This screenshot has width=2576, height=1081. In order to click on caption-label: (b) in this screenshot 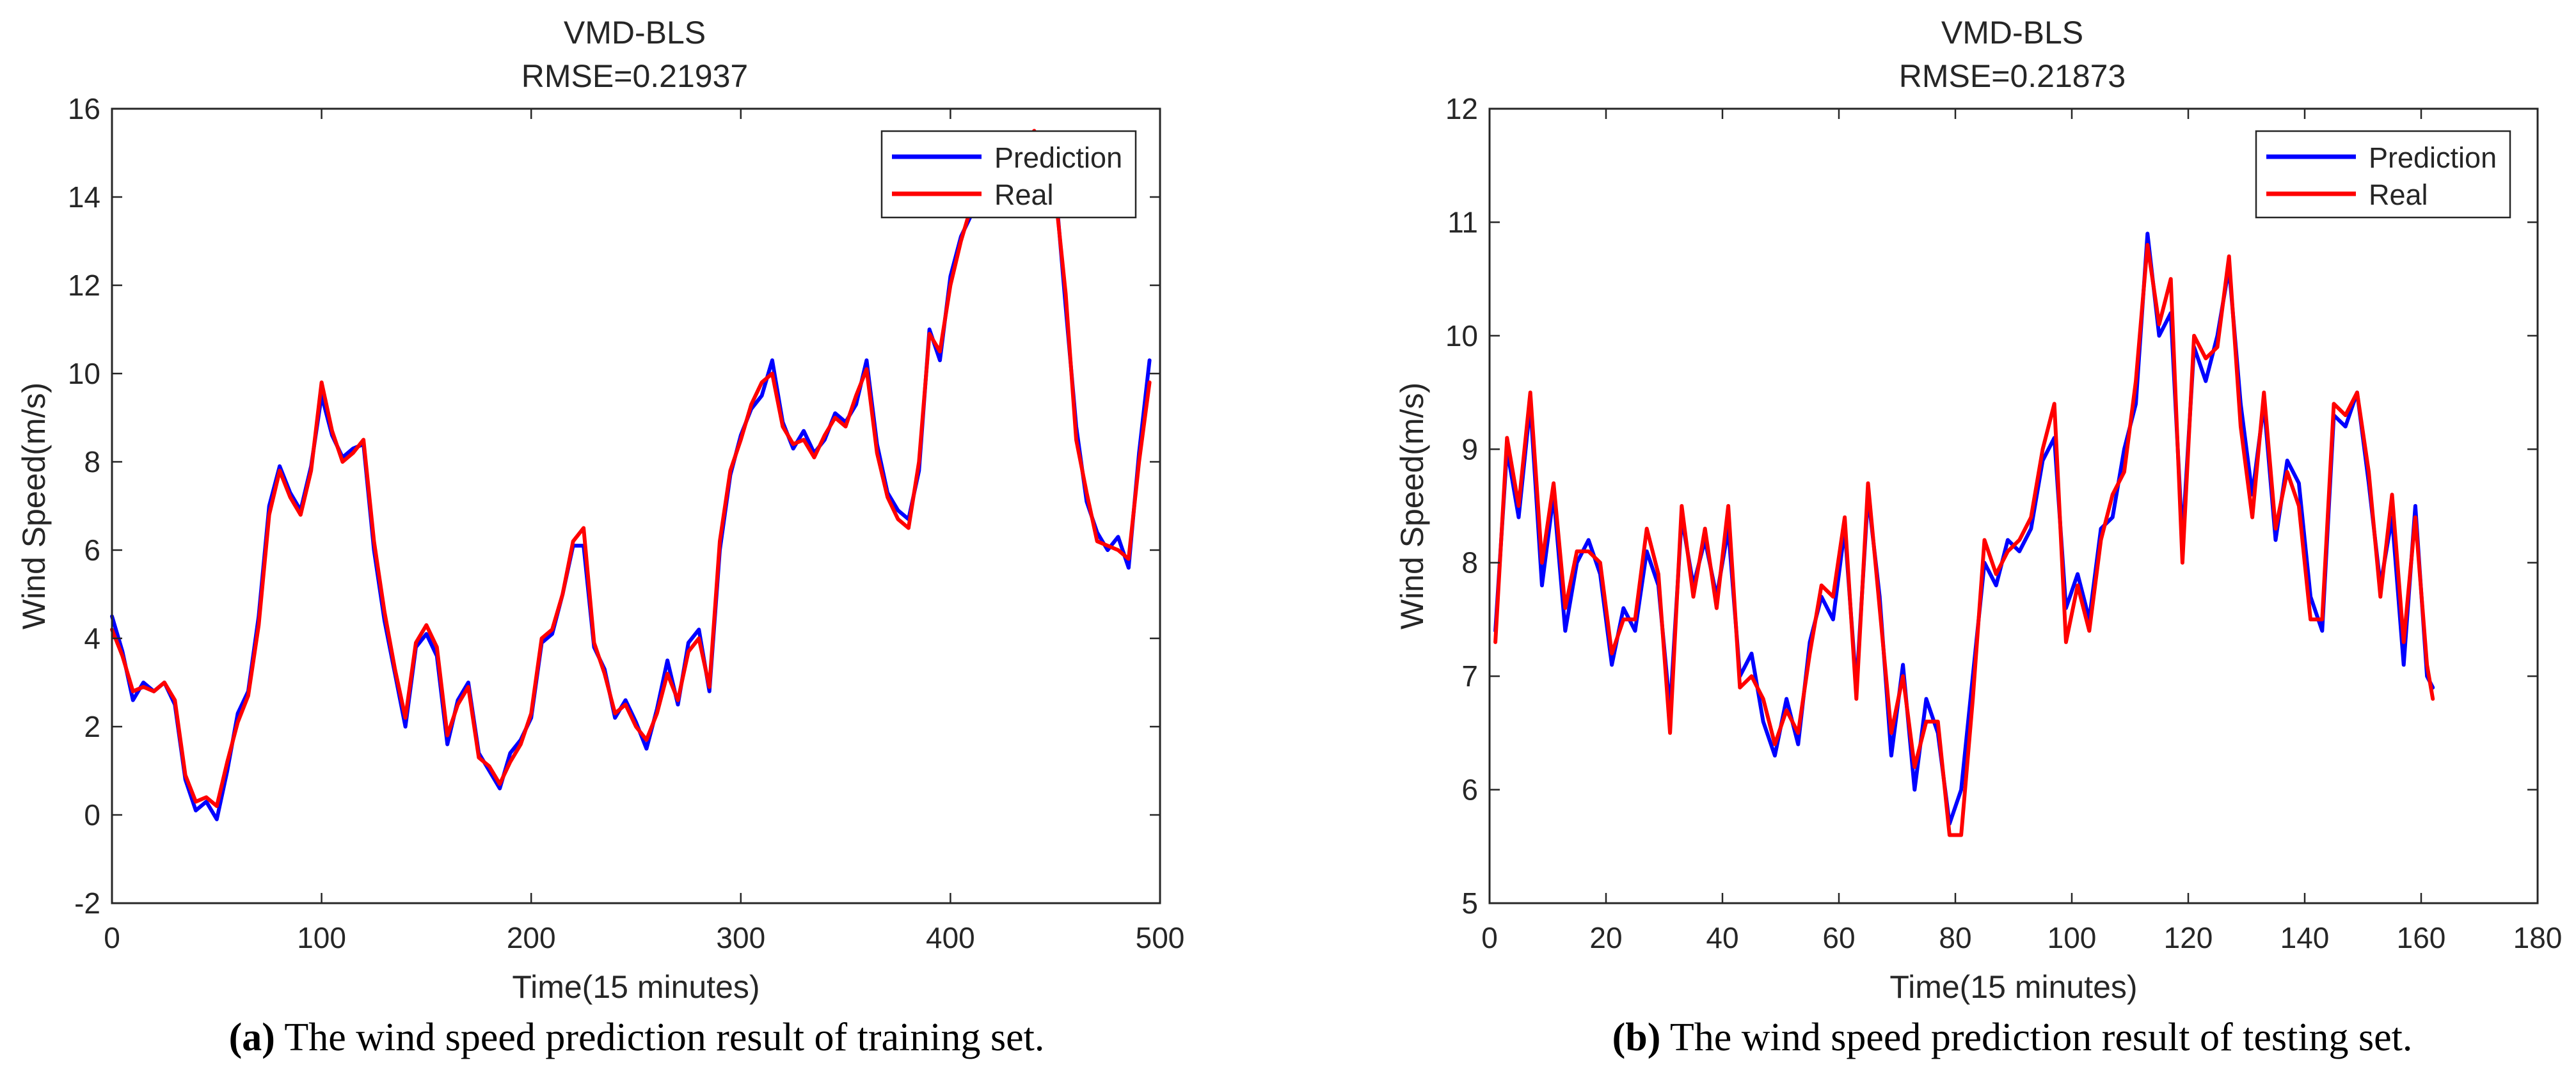, I will do `click(1637, 1037)`.